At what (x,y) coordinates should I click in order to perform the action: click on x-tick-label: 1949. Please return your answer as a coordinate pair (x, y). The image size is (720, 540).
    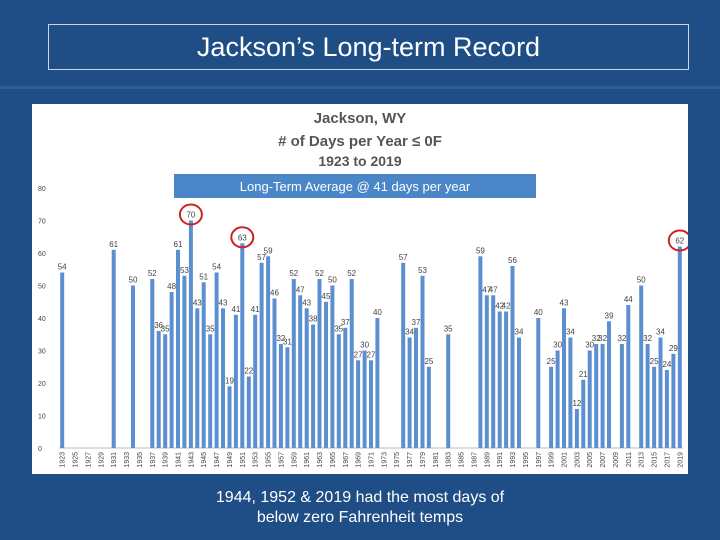
    Looking at the image, I should click on (230, 460).